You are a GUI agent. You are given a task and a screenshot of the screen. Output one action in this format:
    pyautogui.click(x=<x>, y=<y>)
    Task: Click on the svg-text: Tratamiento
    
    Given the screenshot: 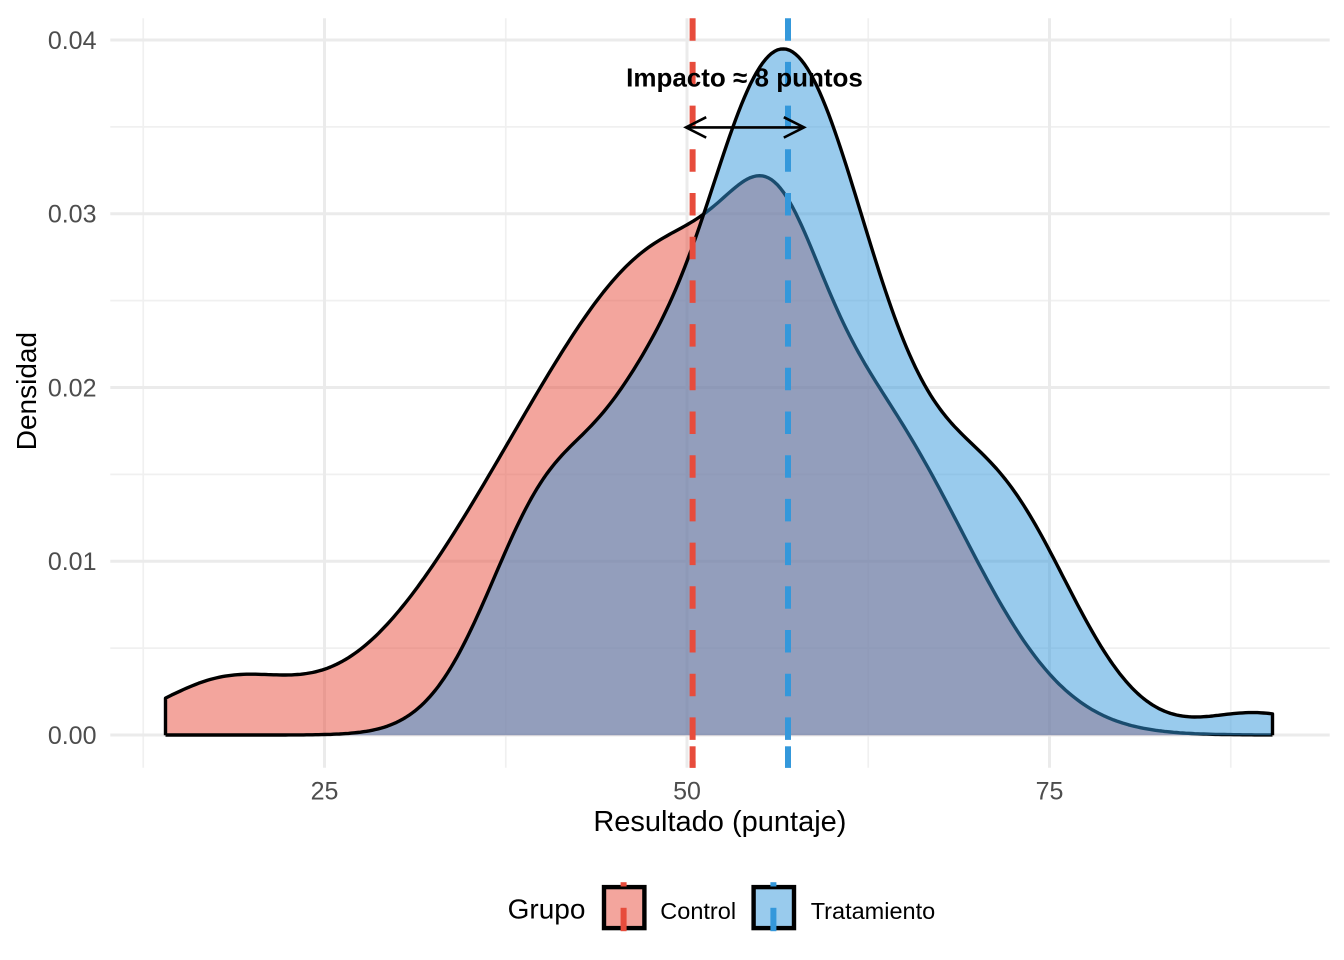 What is the action you would take?
    pyautogui.click(x=873, y=911)
    